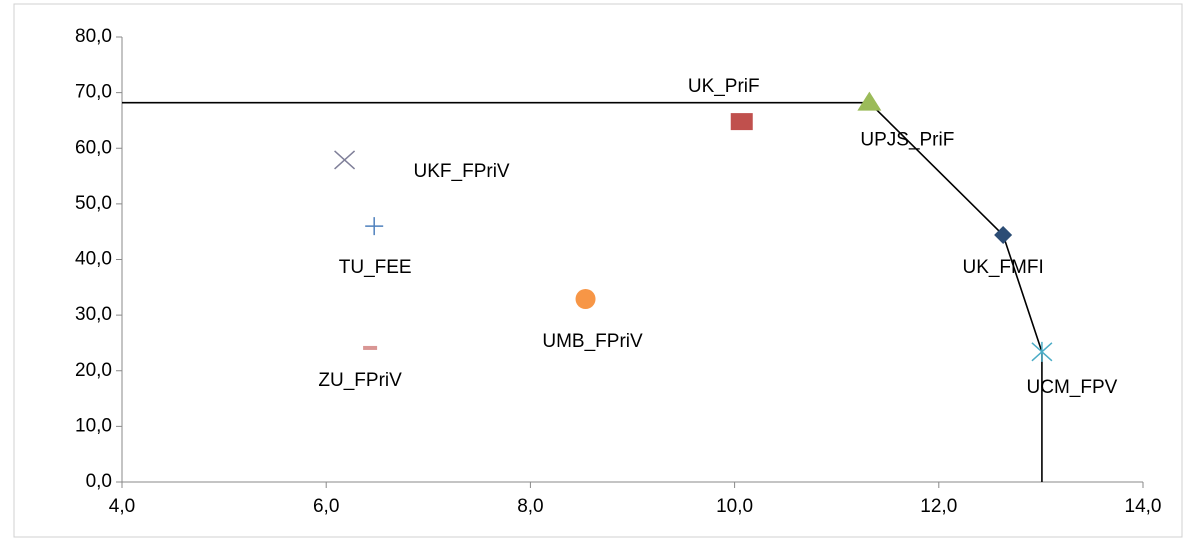 The height and width of the screenshot is (545, 1190). I want to click on y-tick-label: 20,0, so click(93, 370).